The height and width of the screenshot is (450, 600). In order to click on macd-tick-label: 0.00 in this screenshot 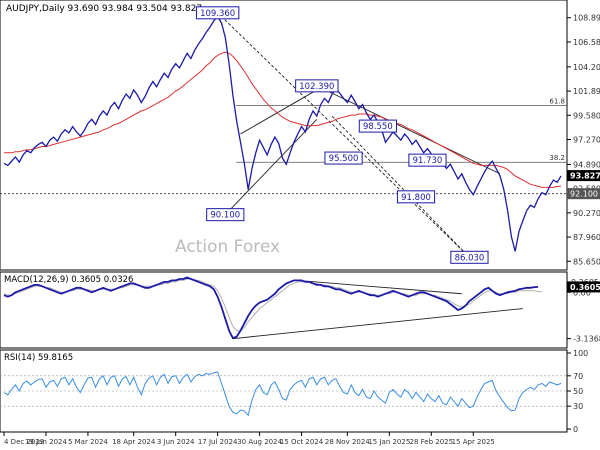, I will do `click(582, 292)`.